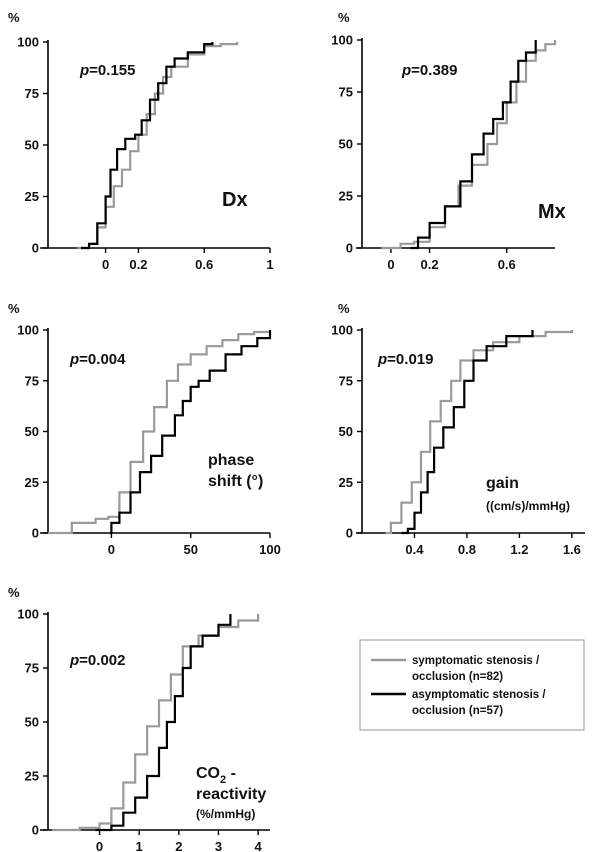  I want to click on legend-box, so click(472, 685).